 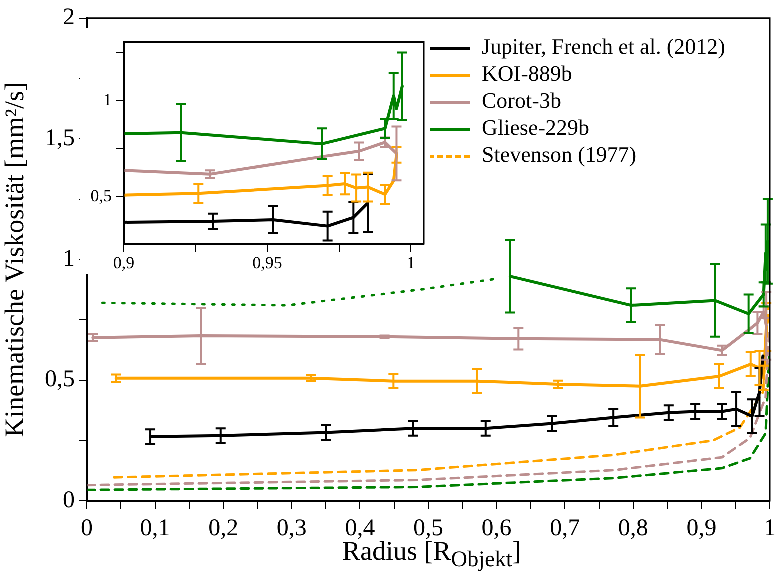 I want to click on legend-label: Corot-3b, so click(x=522, y=100).